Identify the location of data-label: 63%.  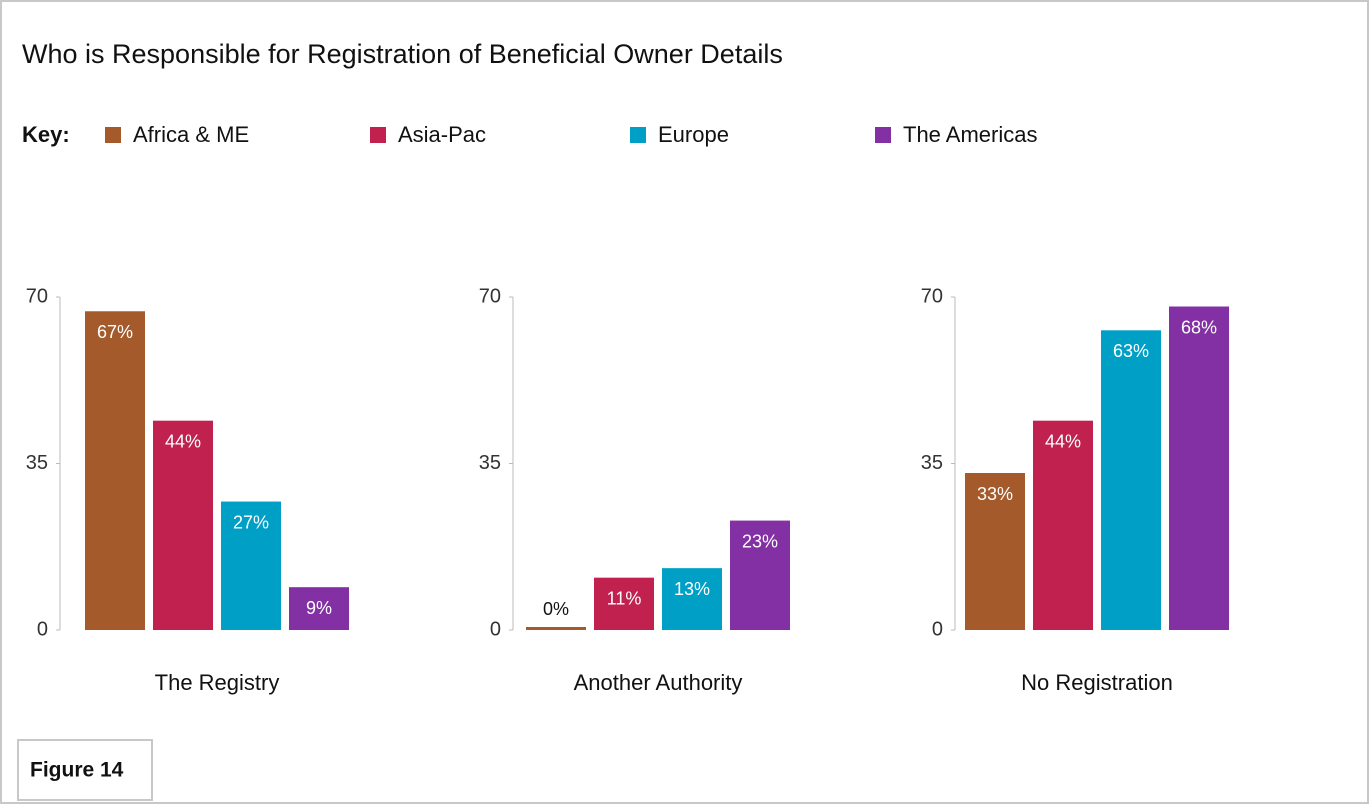
(1131, 351).